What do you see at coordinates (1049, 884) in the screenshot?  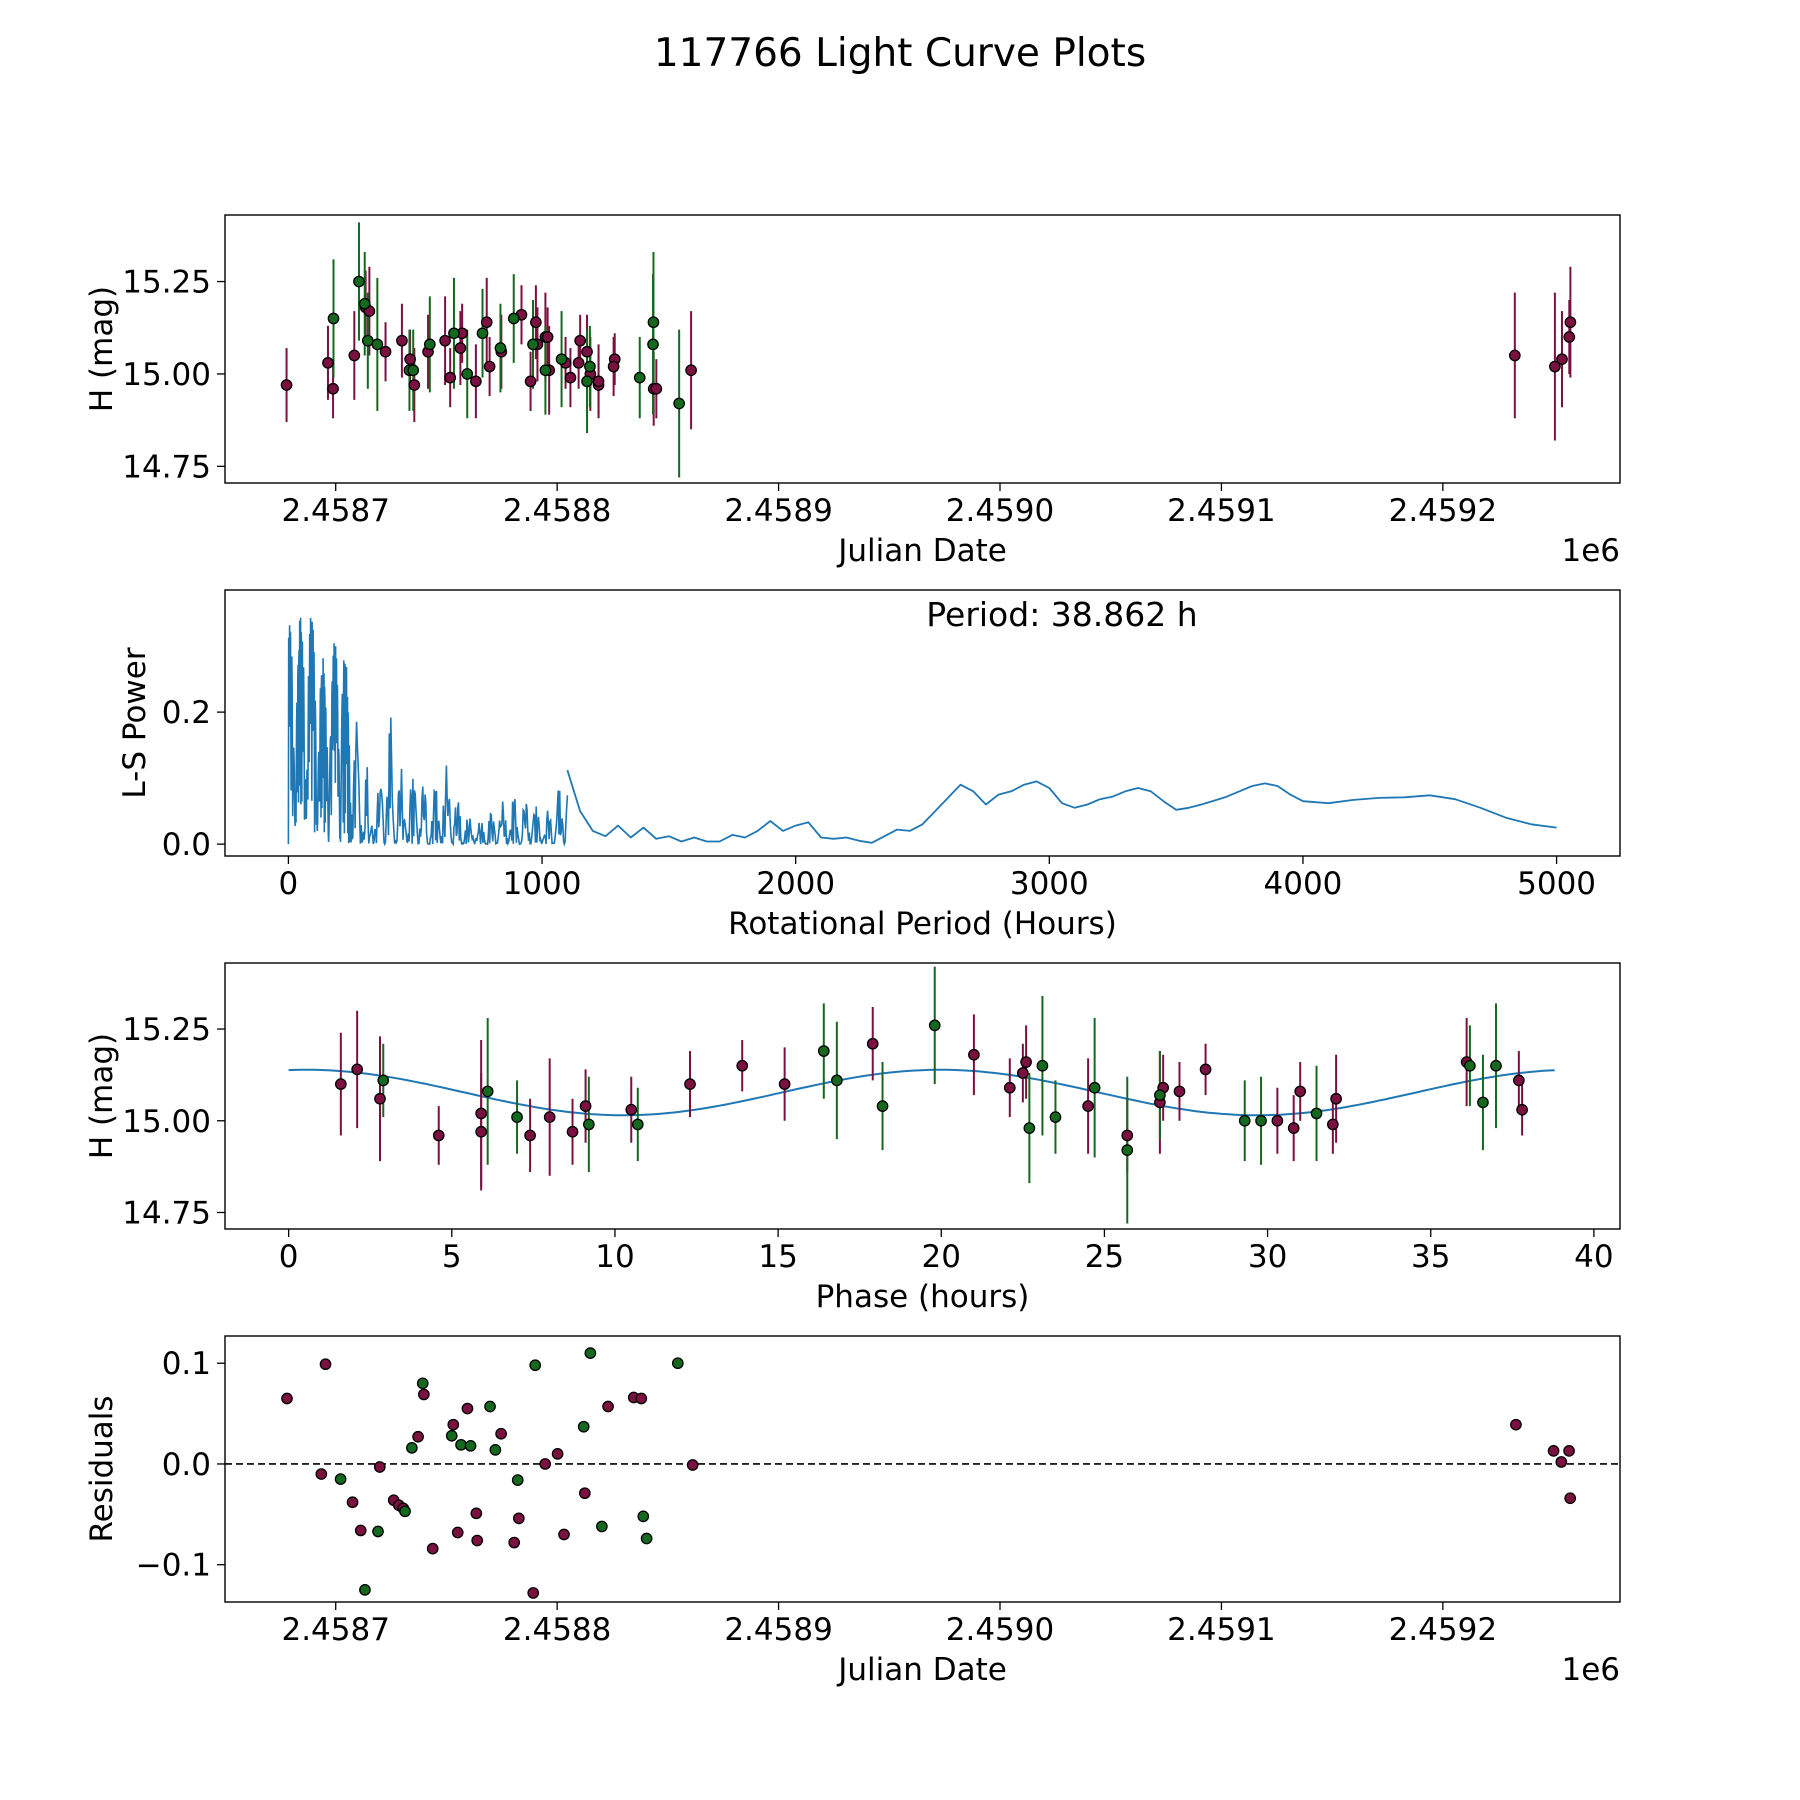 I see `x-tick-label: 3000` at bounding box center [1049, 884].